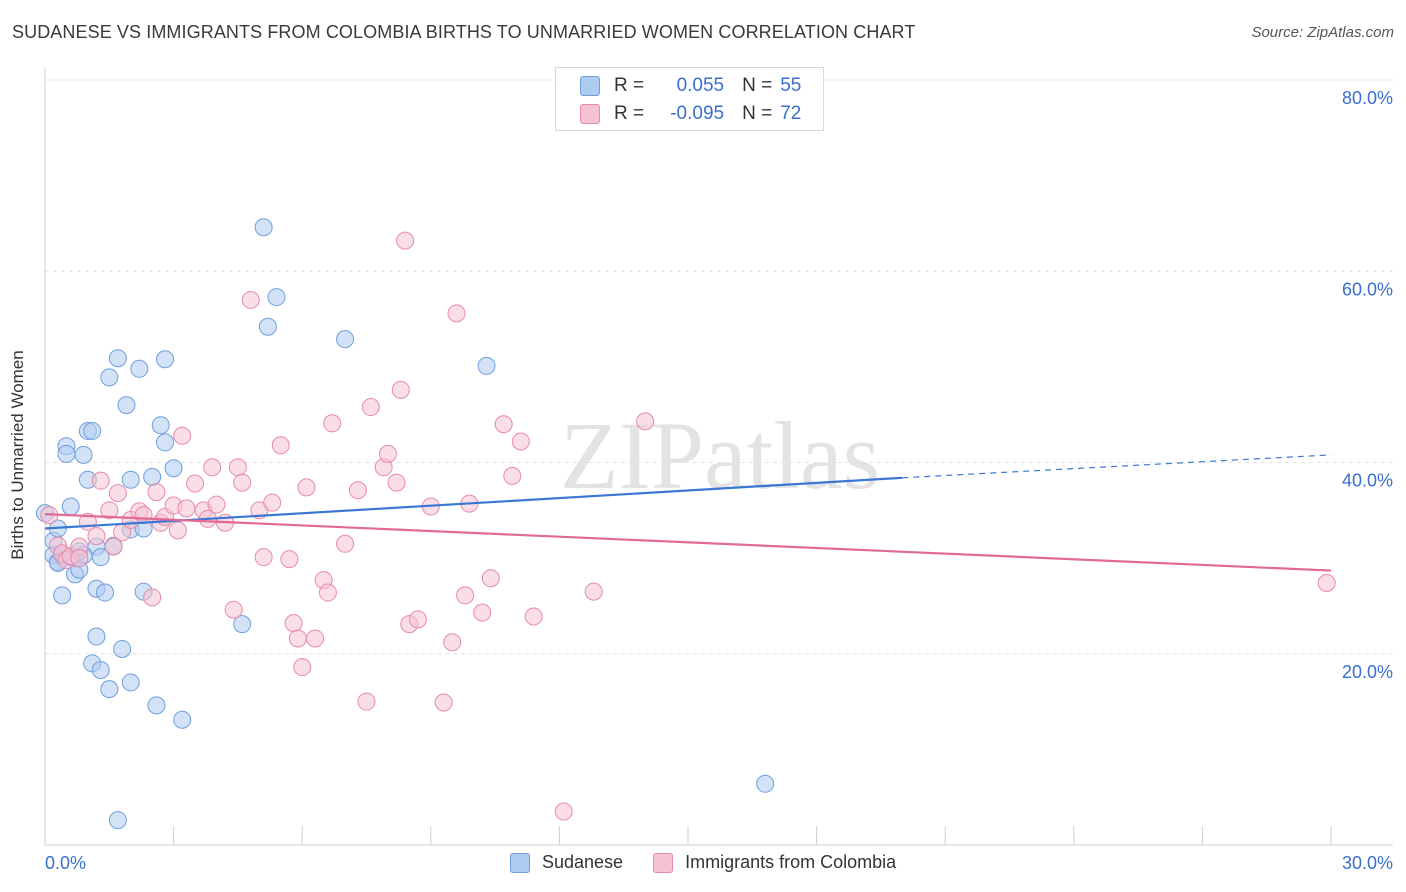 This screenshot has width=1406, height=892. I want to click on y-tick-label: 80.0%, so click(1367, 98).